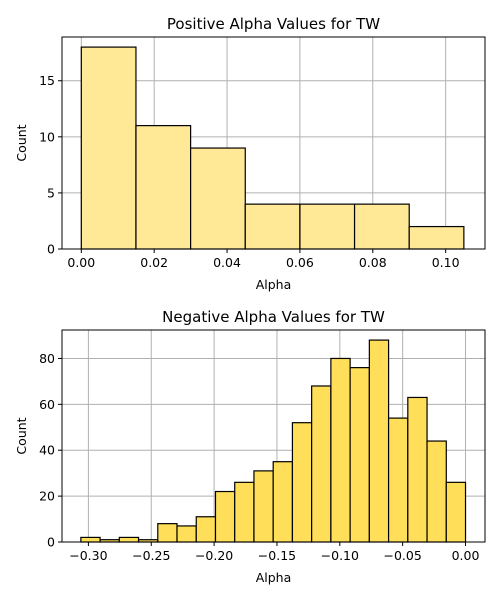 This screenshot has height=600, width=500. What do you see at coordinates (51, 192) in the screenshot?
I see `y-tick-label: 5` at bounding box center [51, 192].